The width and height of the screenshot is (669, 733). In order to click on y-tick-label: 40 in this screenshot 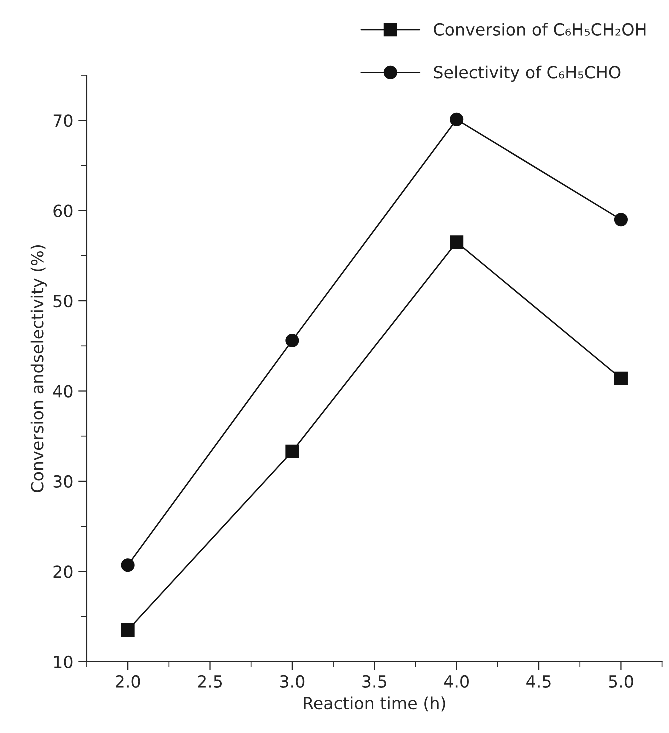, I will do `click(63, 391)`.